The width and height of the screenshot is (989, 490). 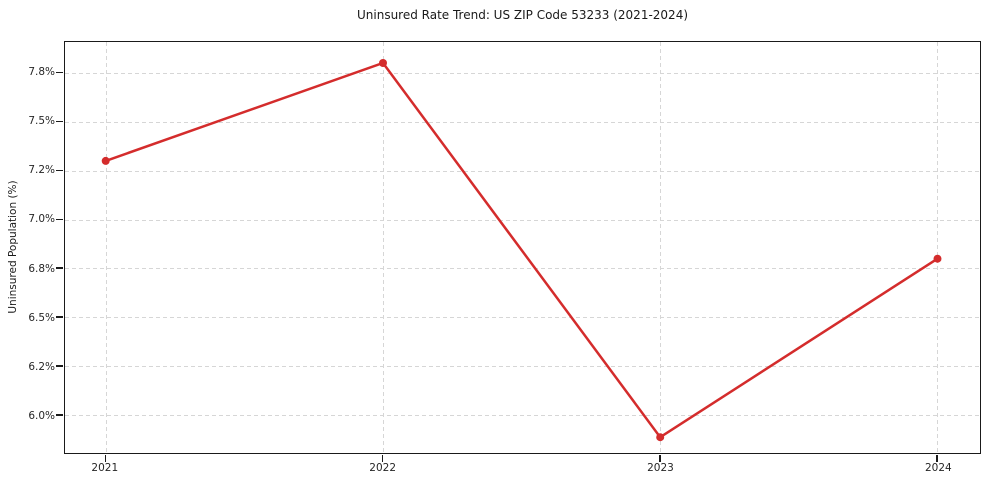 I want to click on data-point-2022, so click(x=383, y=63).